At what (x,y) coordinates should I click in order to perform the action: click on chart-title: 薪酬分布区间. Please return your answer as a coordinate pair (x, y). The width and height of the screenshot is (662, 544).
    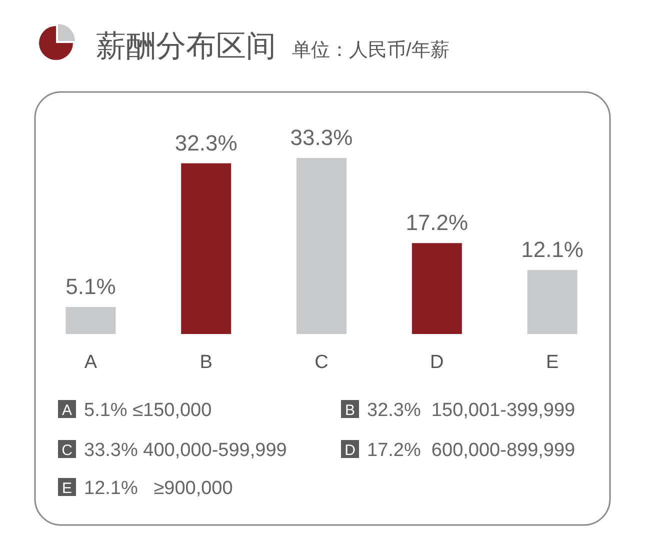
    Looking at the image, I should click on (186, 46).